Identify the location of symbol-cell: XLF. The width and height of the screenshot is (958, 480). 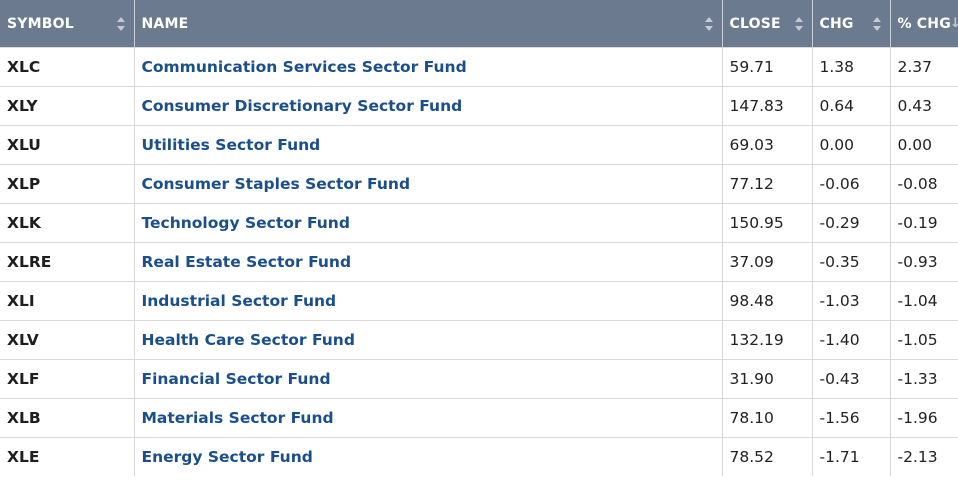
(67, 379).